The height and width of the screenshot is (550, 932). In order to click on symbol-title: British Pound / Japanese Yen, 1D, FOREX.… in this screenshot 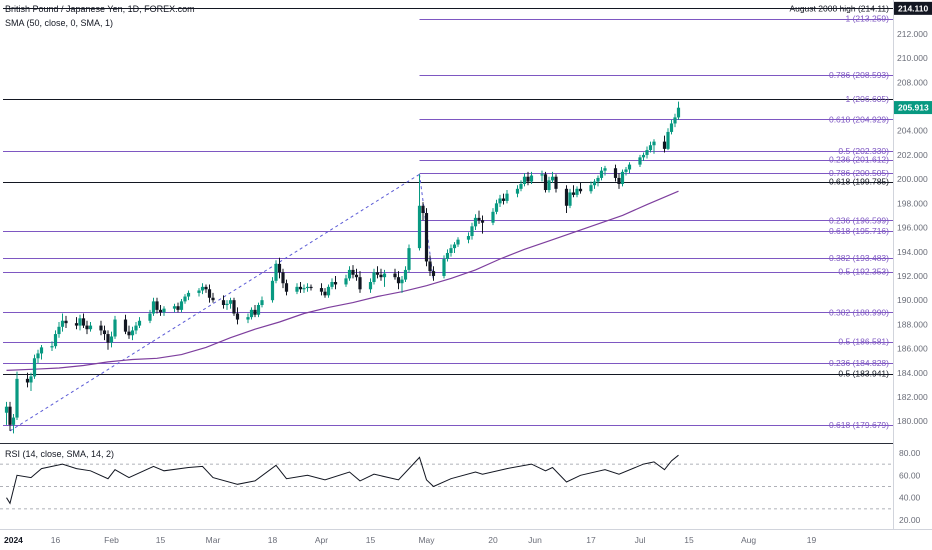, I will do `click(100, 9)`.